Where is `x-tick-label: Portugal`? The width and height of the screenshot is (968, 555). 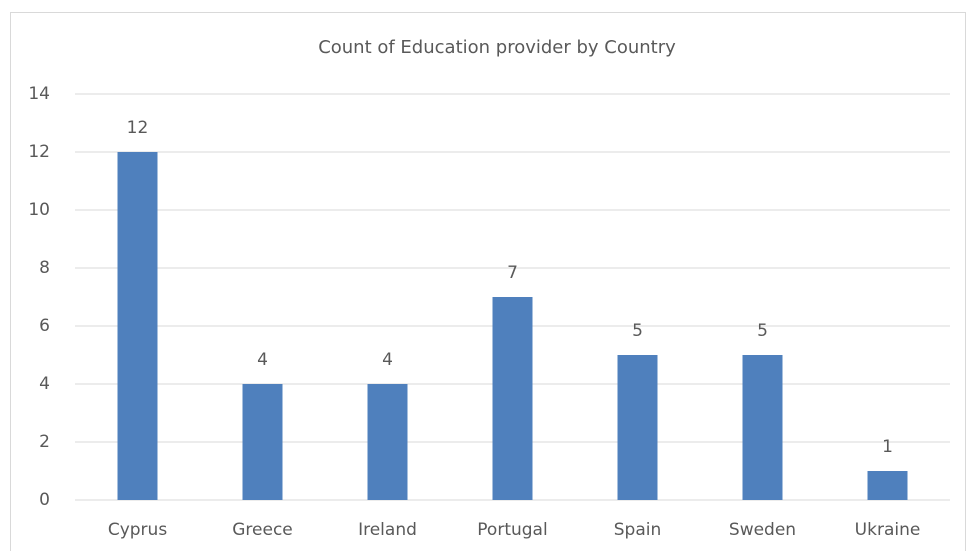
x-tick-label: Portugal is located at coordinates (512, 530).